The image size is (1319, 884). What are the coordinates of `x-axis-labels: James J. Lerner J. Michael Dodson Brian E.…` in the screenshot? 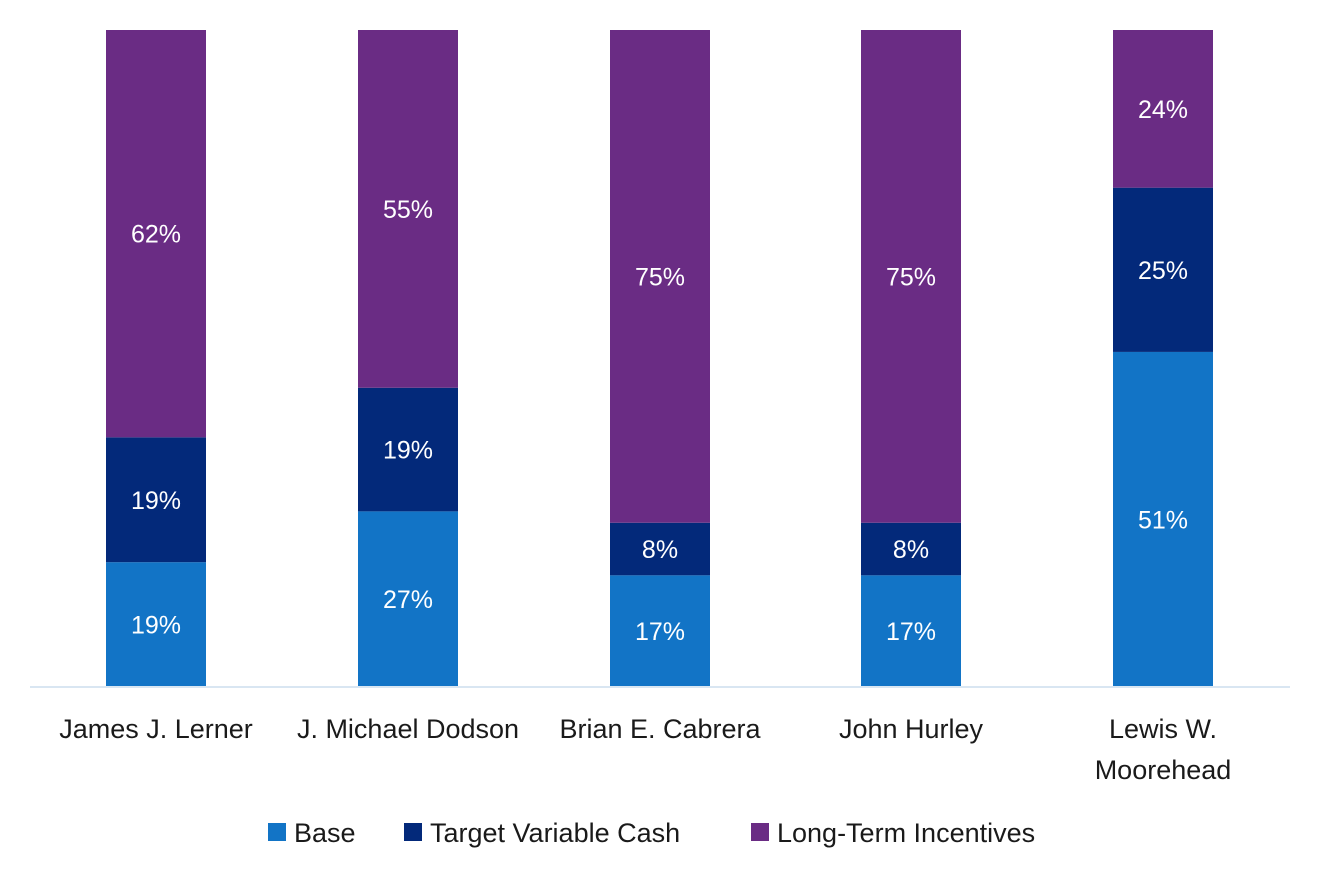 It's located at (645, 749).